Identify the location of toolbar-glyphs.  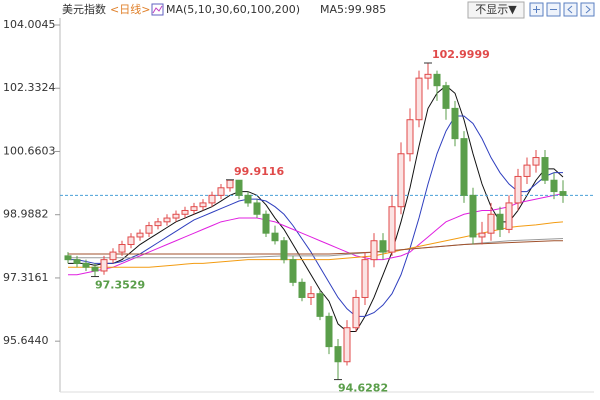
(562, 9).